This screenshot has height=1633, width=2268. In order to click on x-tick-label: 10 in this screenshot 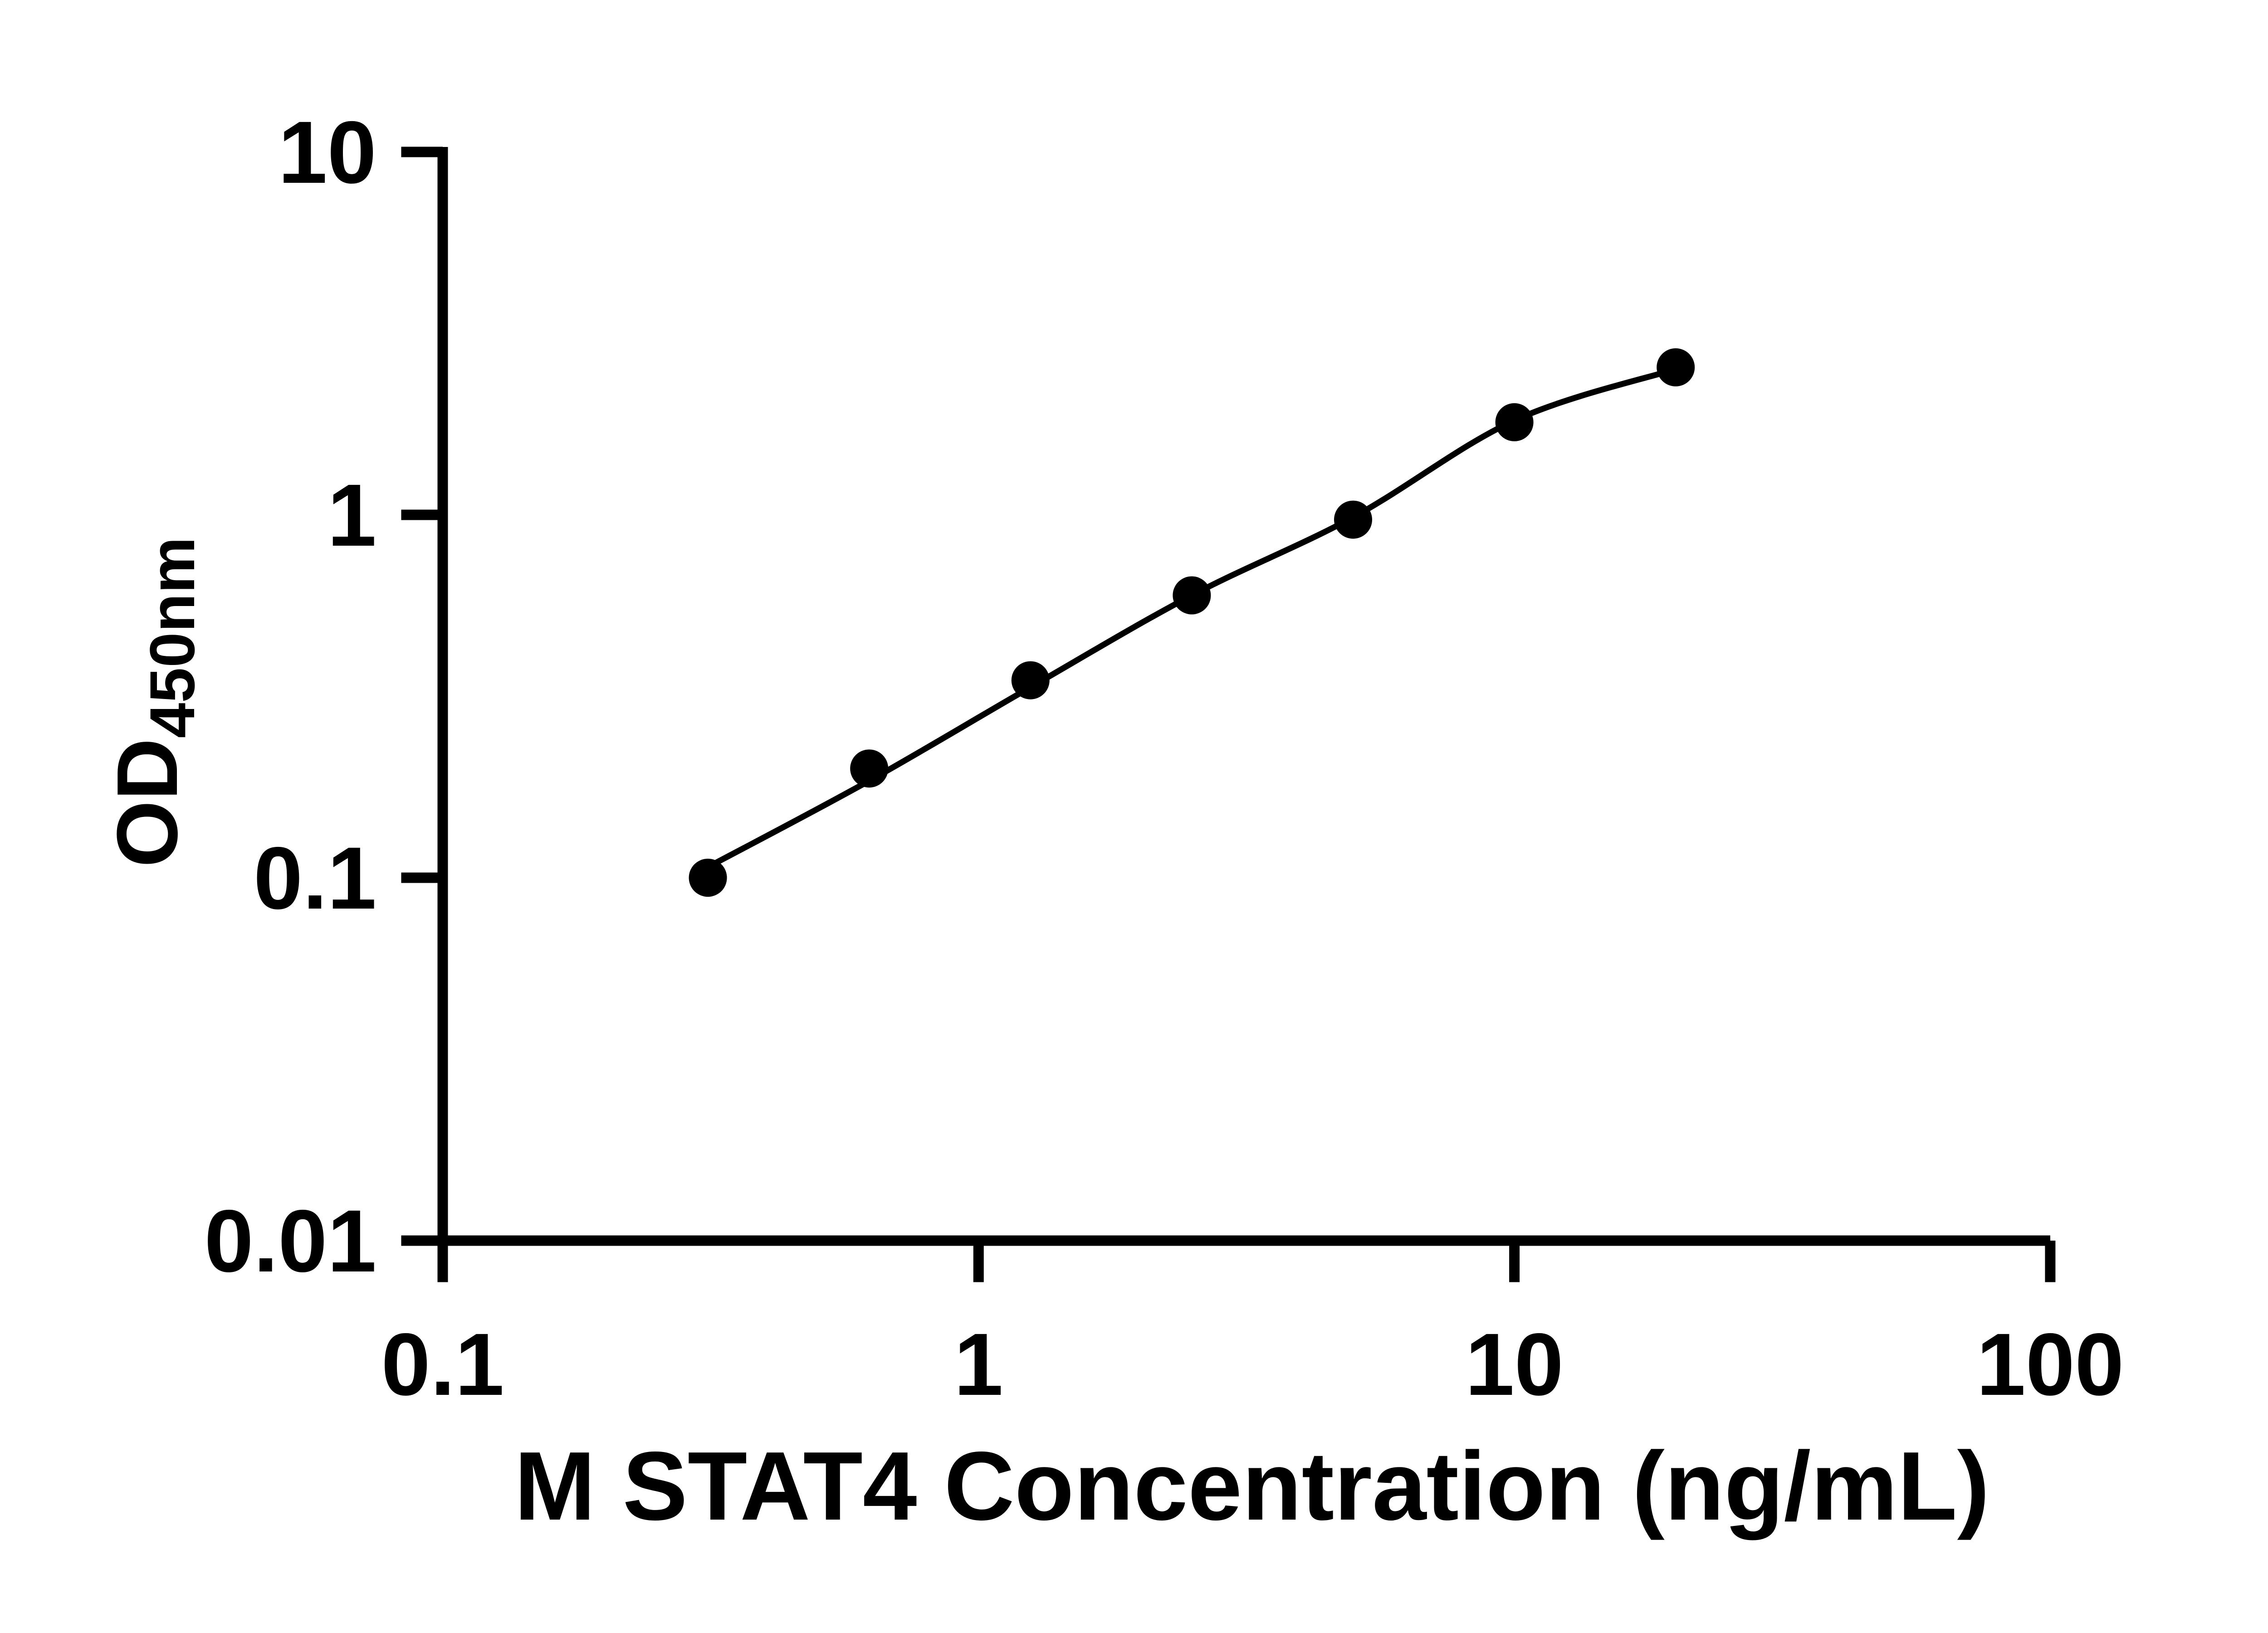, I will do `click(1514, 1364)`.